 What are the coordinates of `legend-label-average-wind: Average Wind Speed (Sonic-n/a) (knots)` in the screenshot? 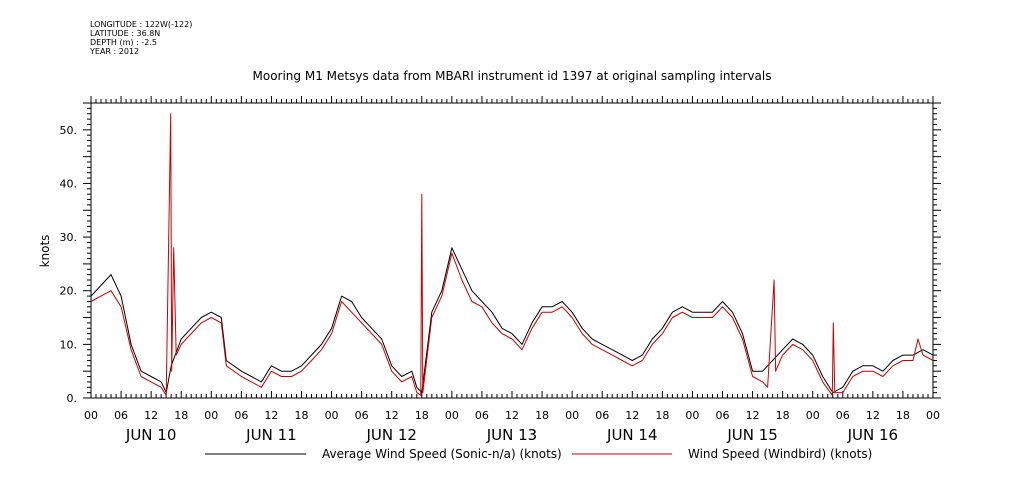 It's located at (442, 454).